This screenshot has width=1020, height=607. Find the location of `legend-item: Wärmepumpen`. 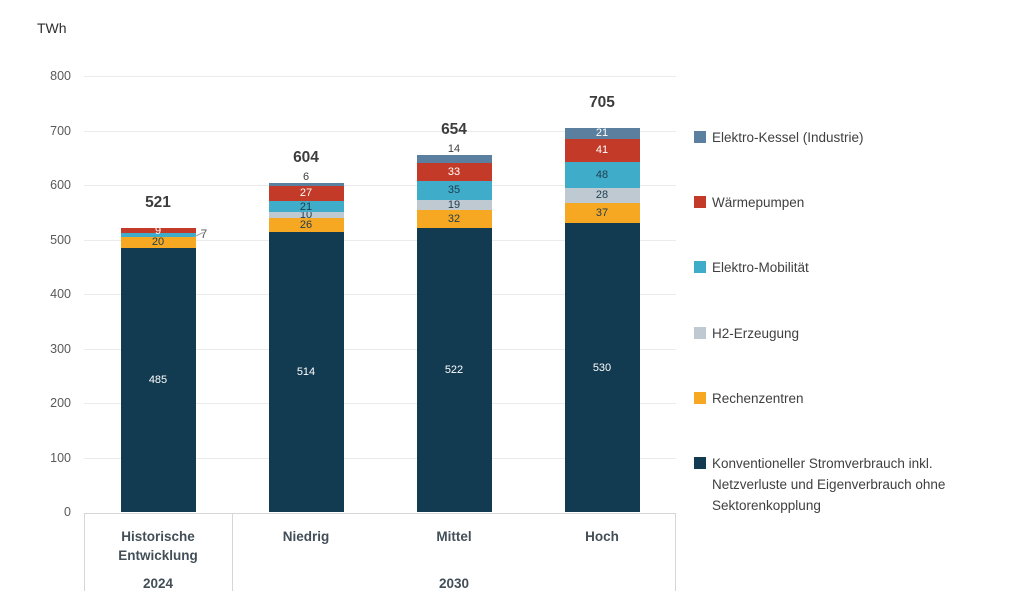

legend-item: Wärmepumpen is located at coordinates (749, 202).